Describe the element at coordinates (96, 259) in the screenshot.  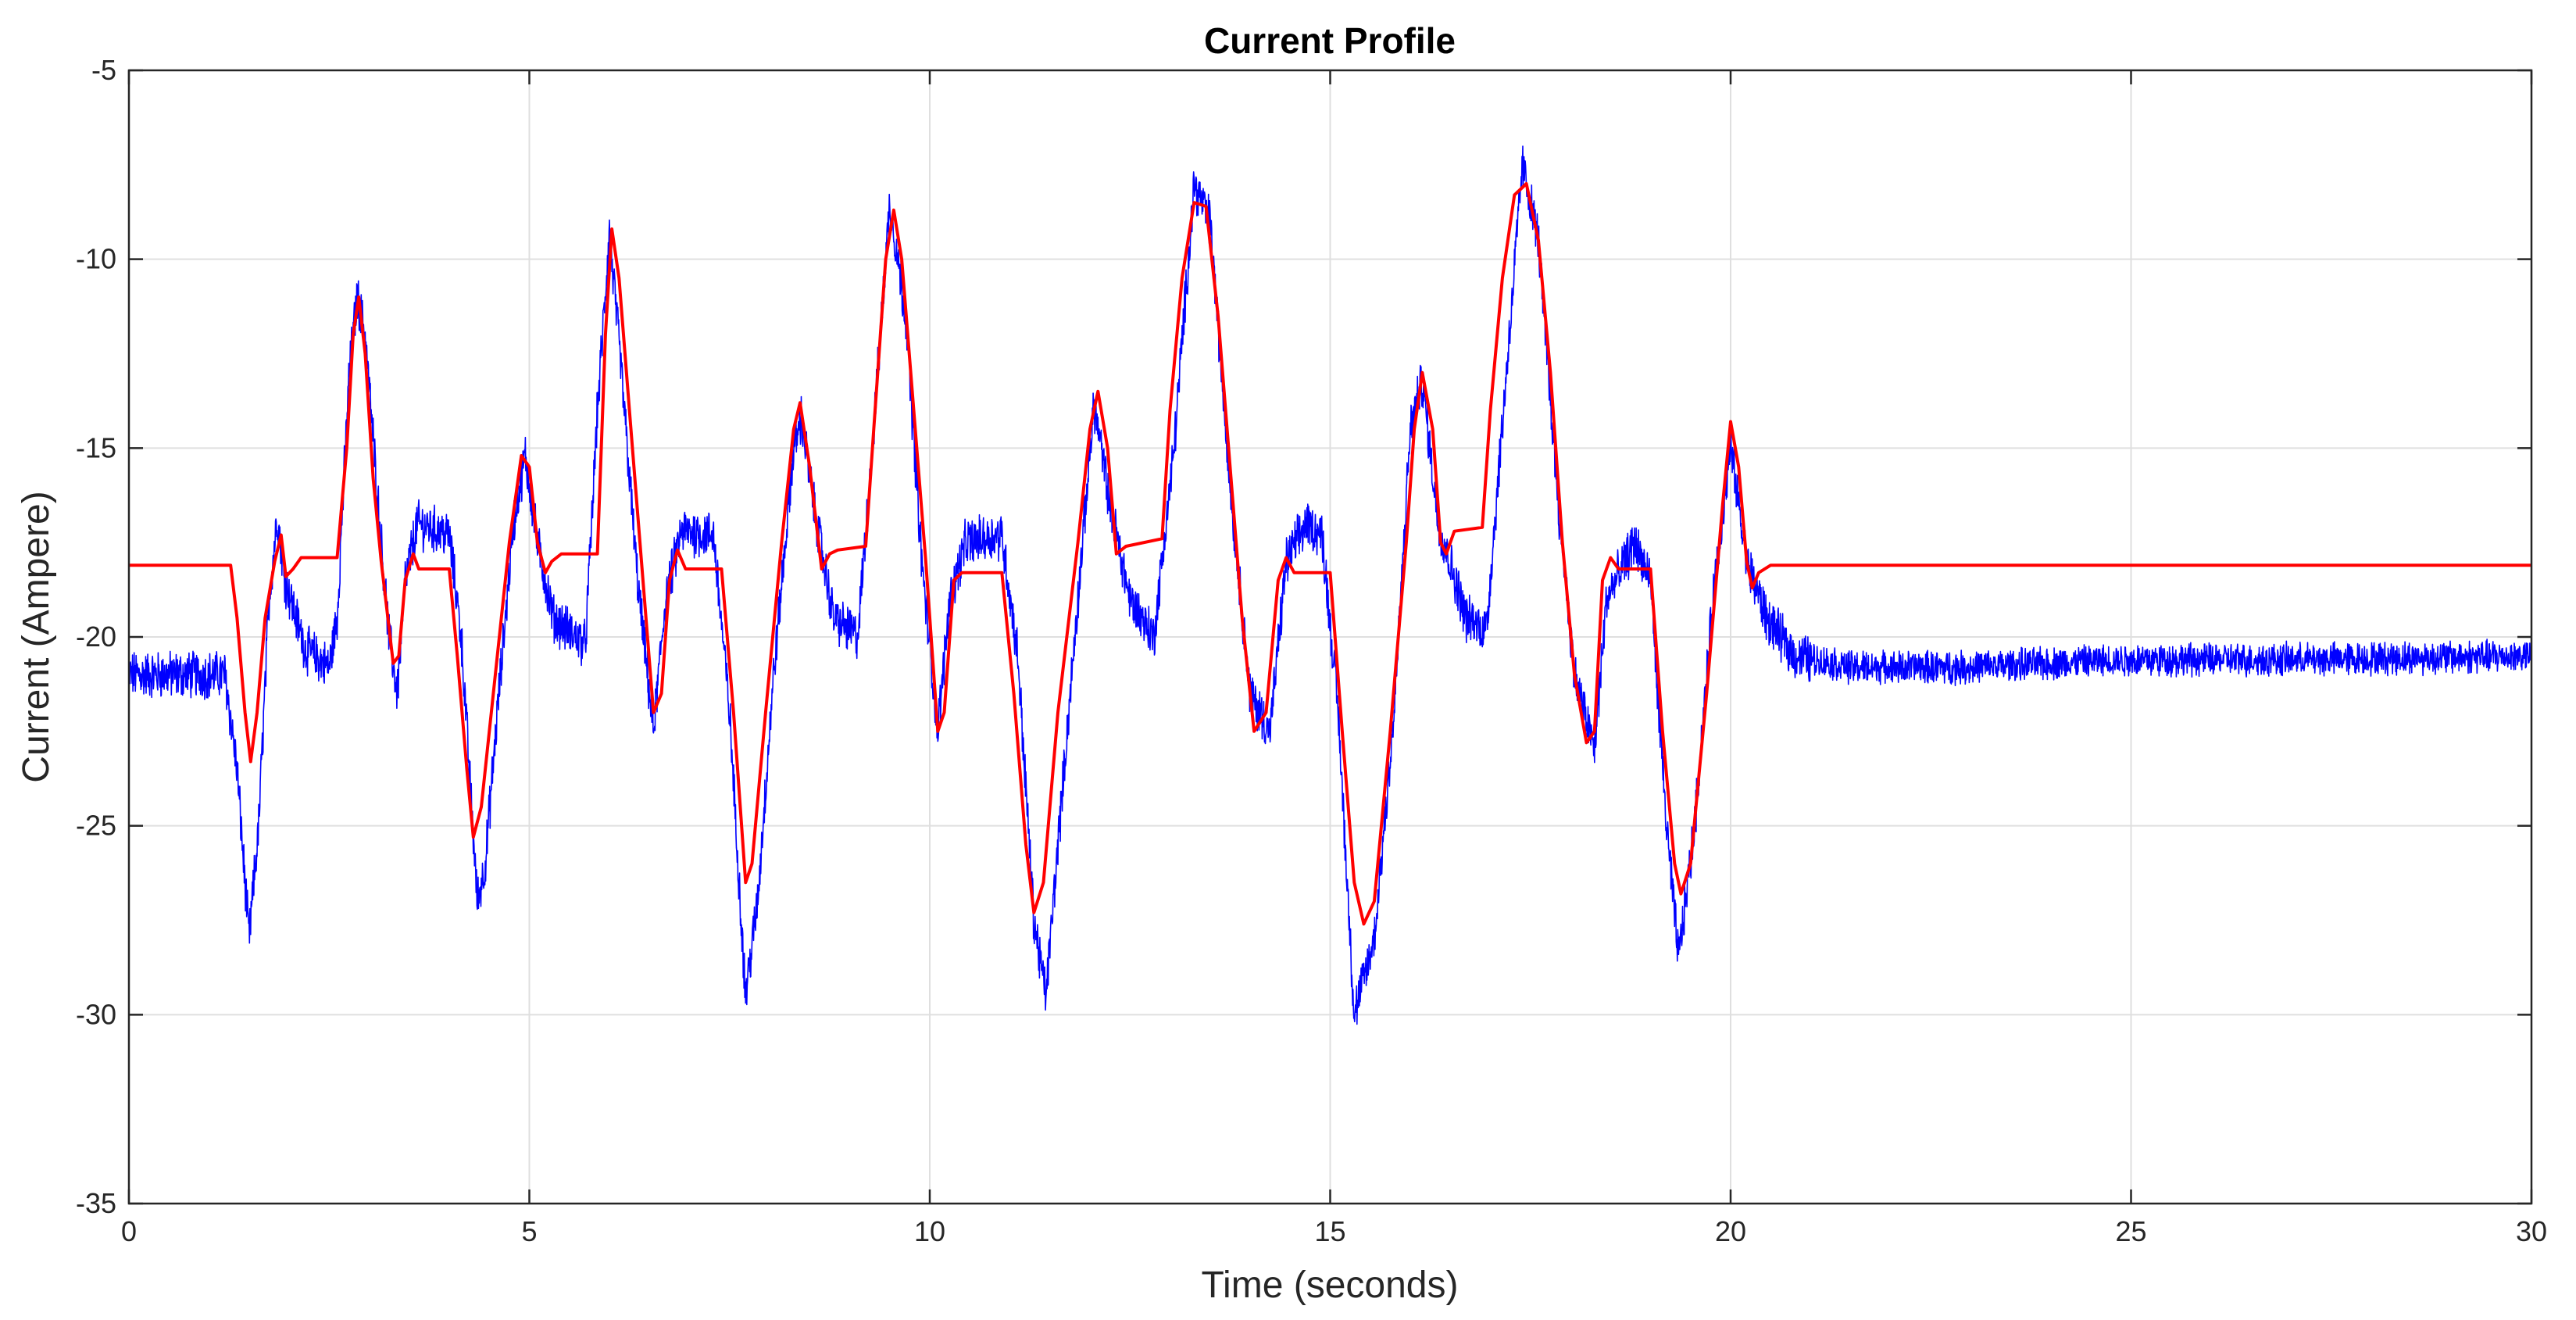
I see `y-tick-label: -10` at that location.